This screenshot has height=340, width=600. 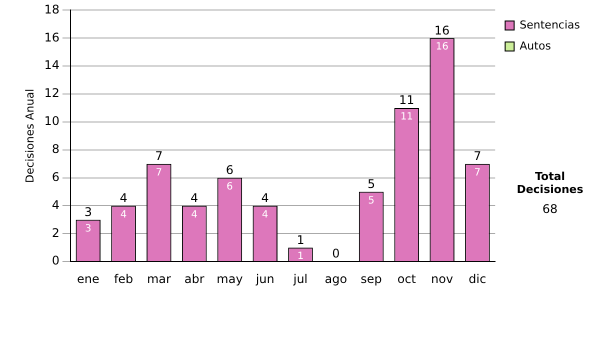 I want to click on text: 68, so click(x=550, y=209).